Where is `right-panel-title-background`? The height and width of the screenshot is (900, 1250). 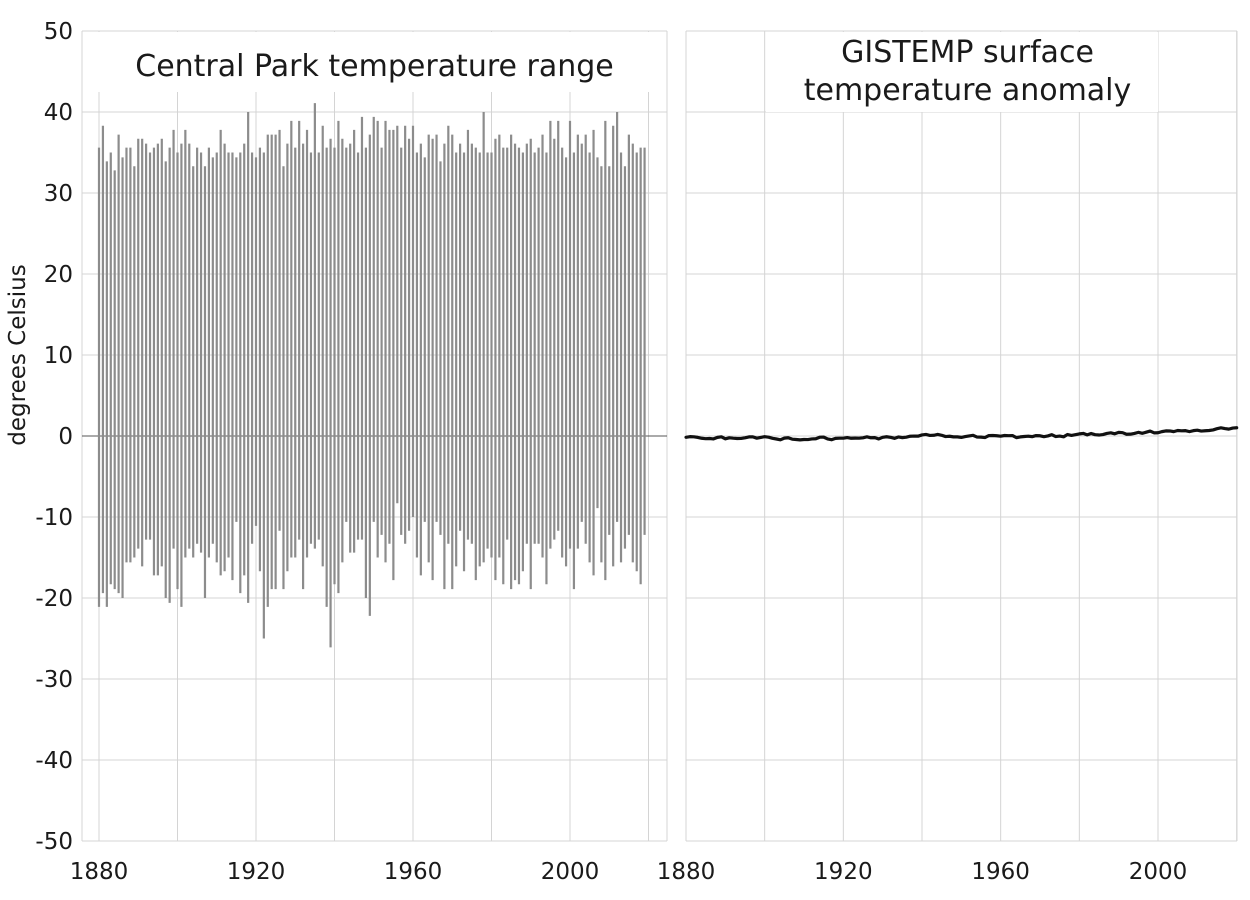 right-panel-title-background is located at coordinates (962, 72).